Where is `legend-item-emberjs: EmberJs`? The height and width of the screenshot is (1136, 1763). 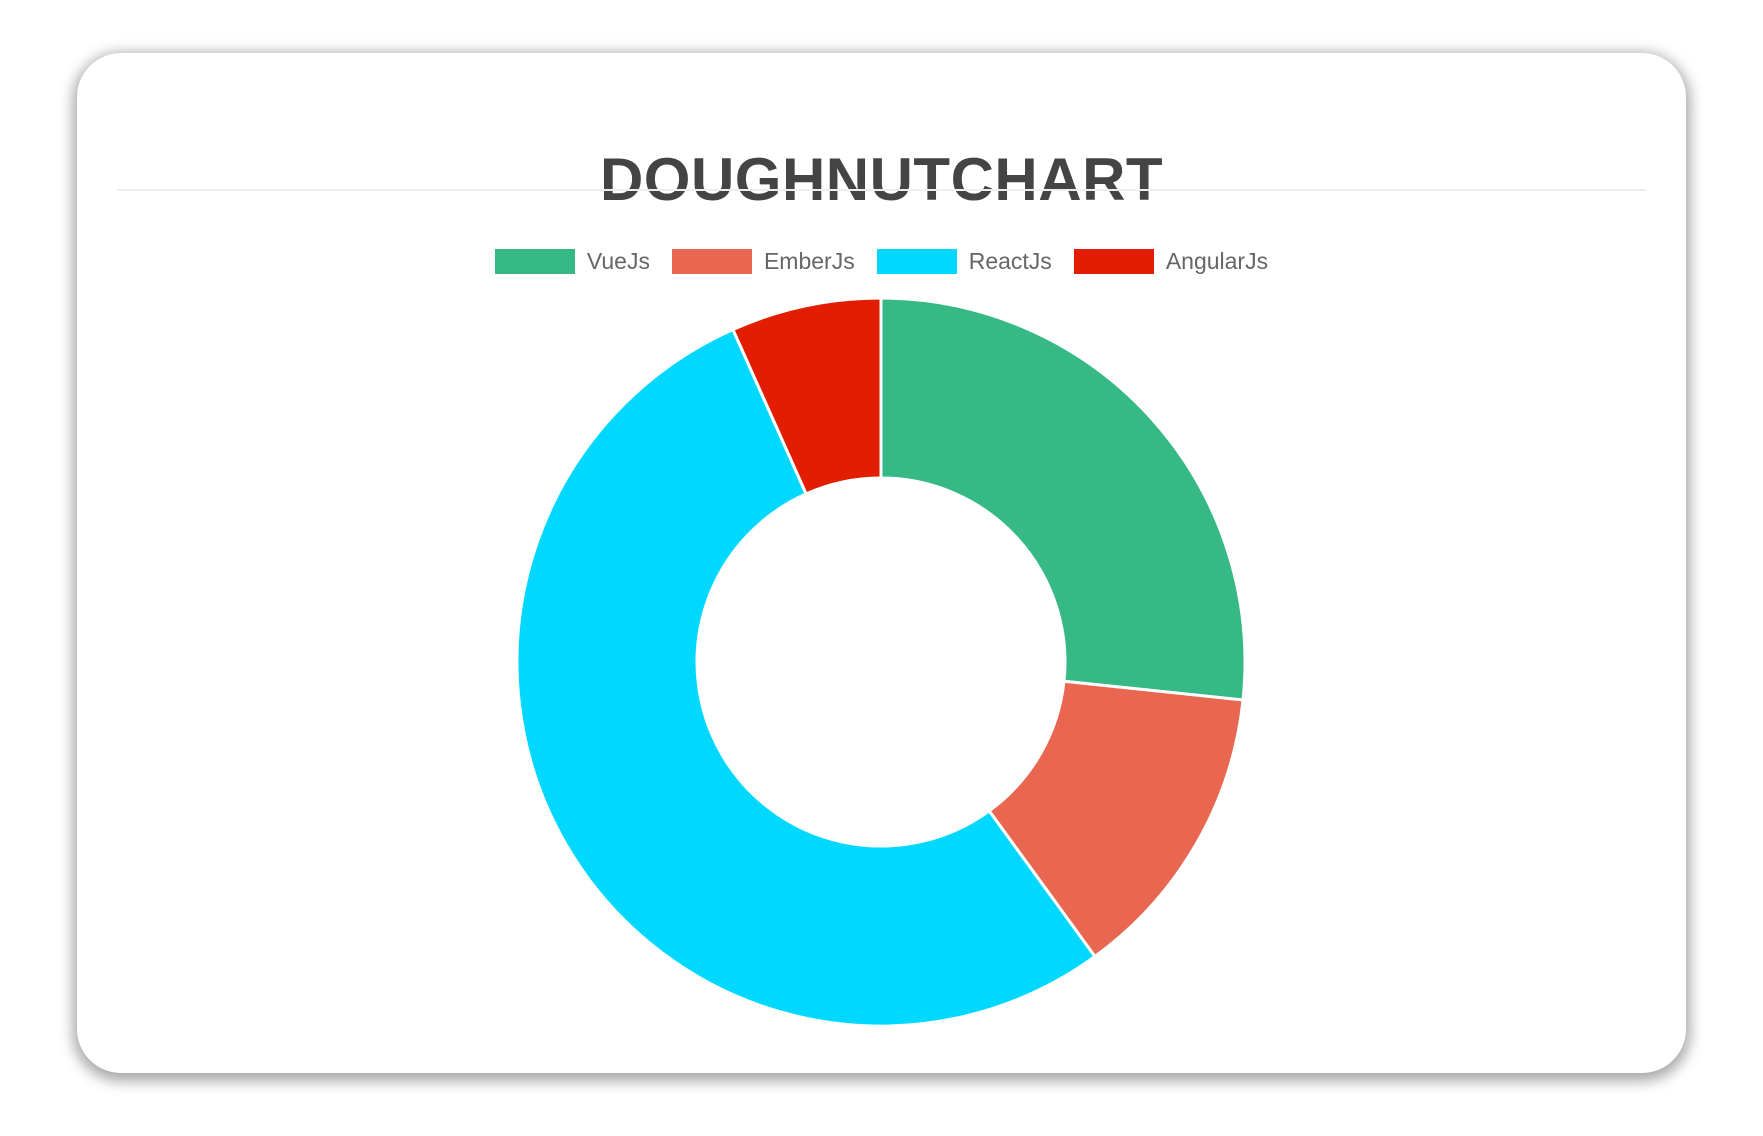
legend-item-emberjs: EmberJs is located at coordinates (763, 261).